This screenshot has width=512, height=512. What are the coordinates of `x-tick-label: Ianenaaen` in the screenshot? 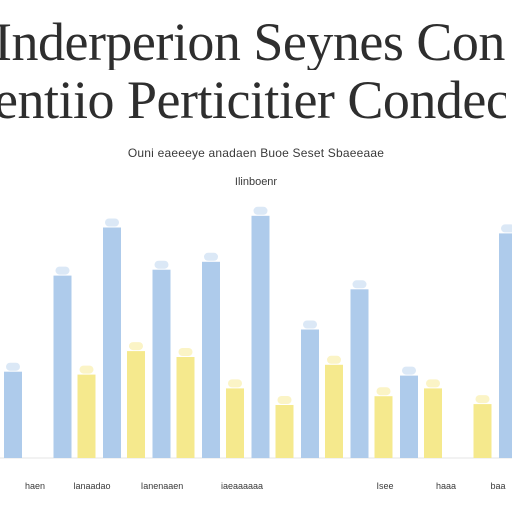 It's located at (162, 486).